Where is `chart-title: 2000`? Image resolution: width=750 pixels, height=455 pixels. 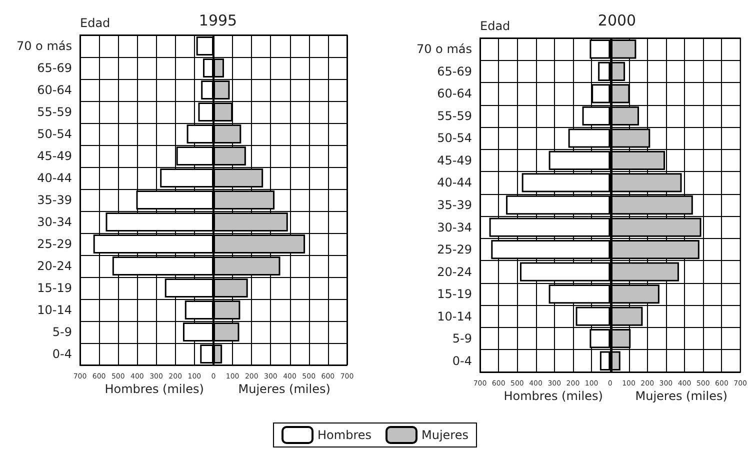
chart-title: 2000 is located at coordinates (617, 21).